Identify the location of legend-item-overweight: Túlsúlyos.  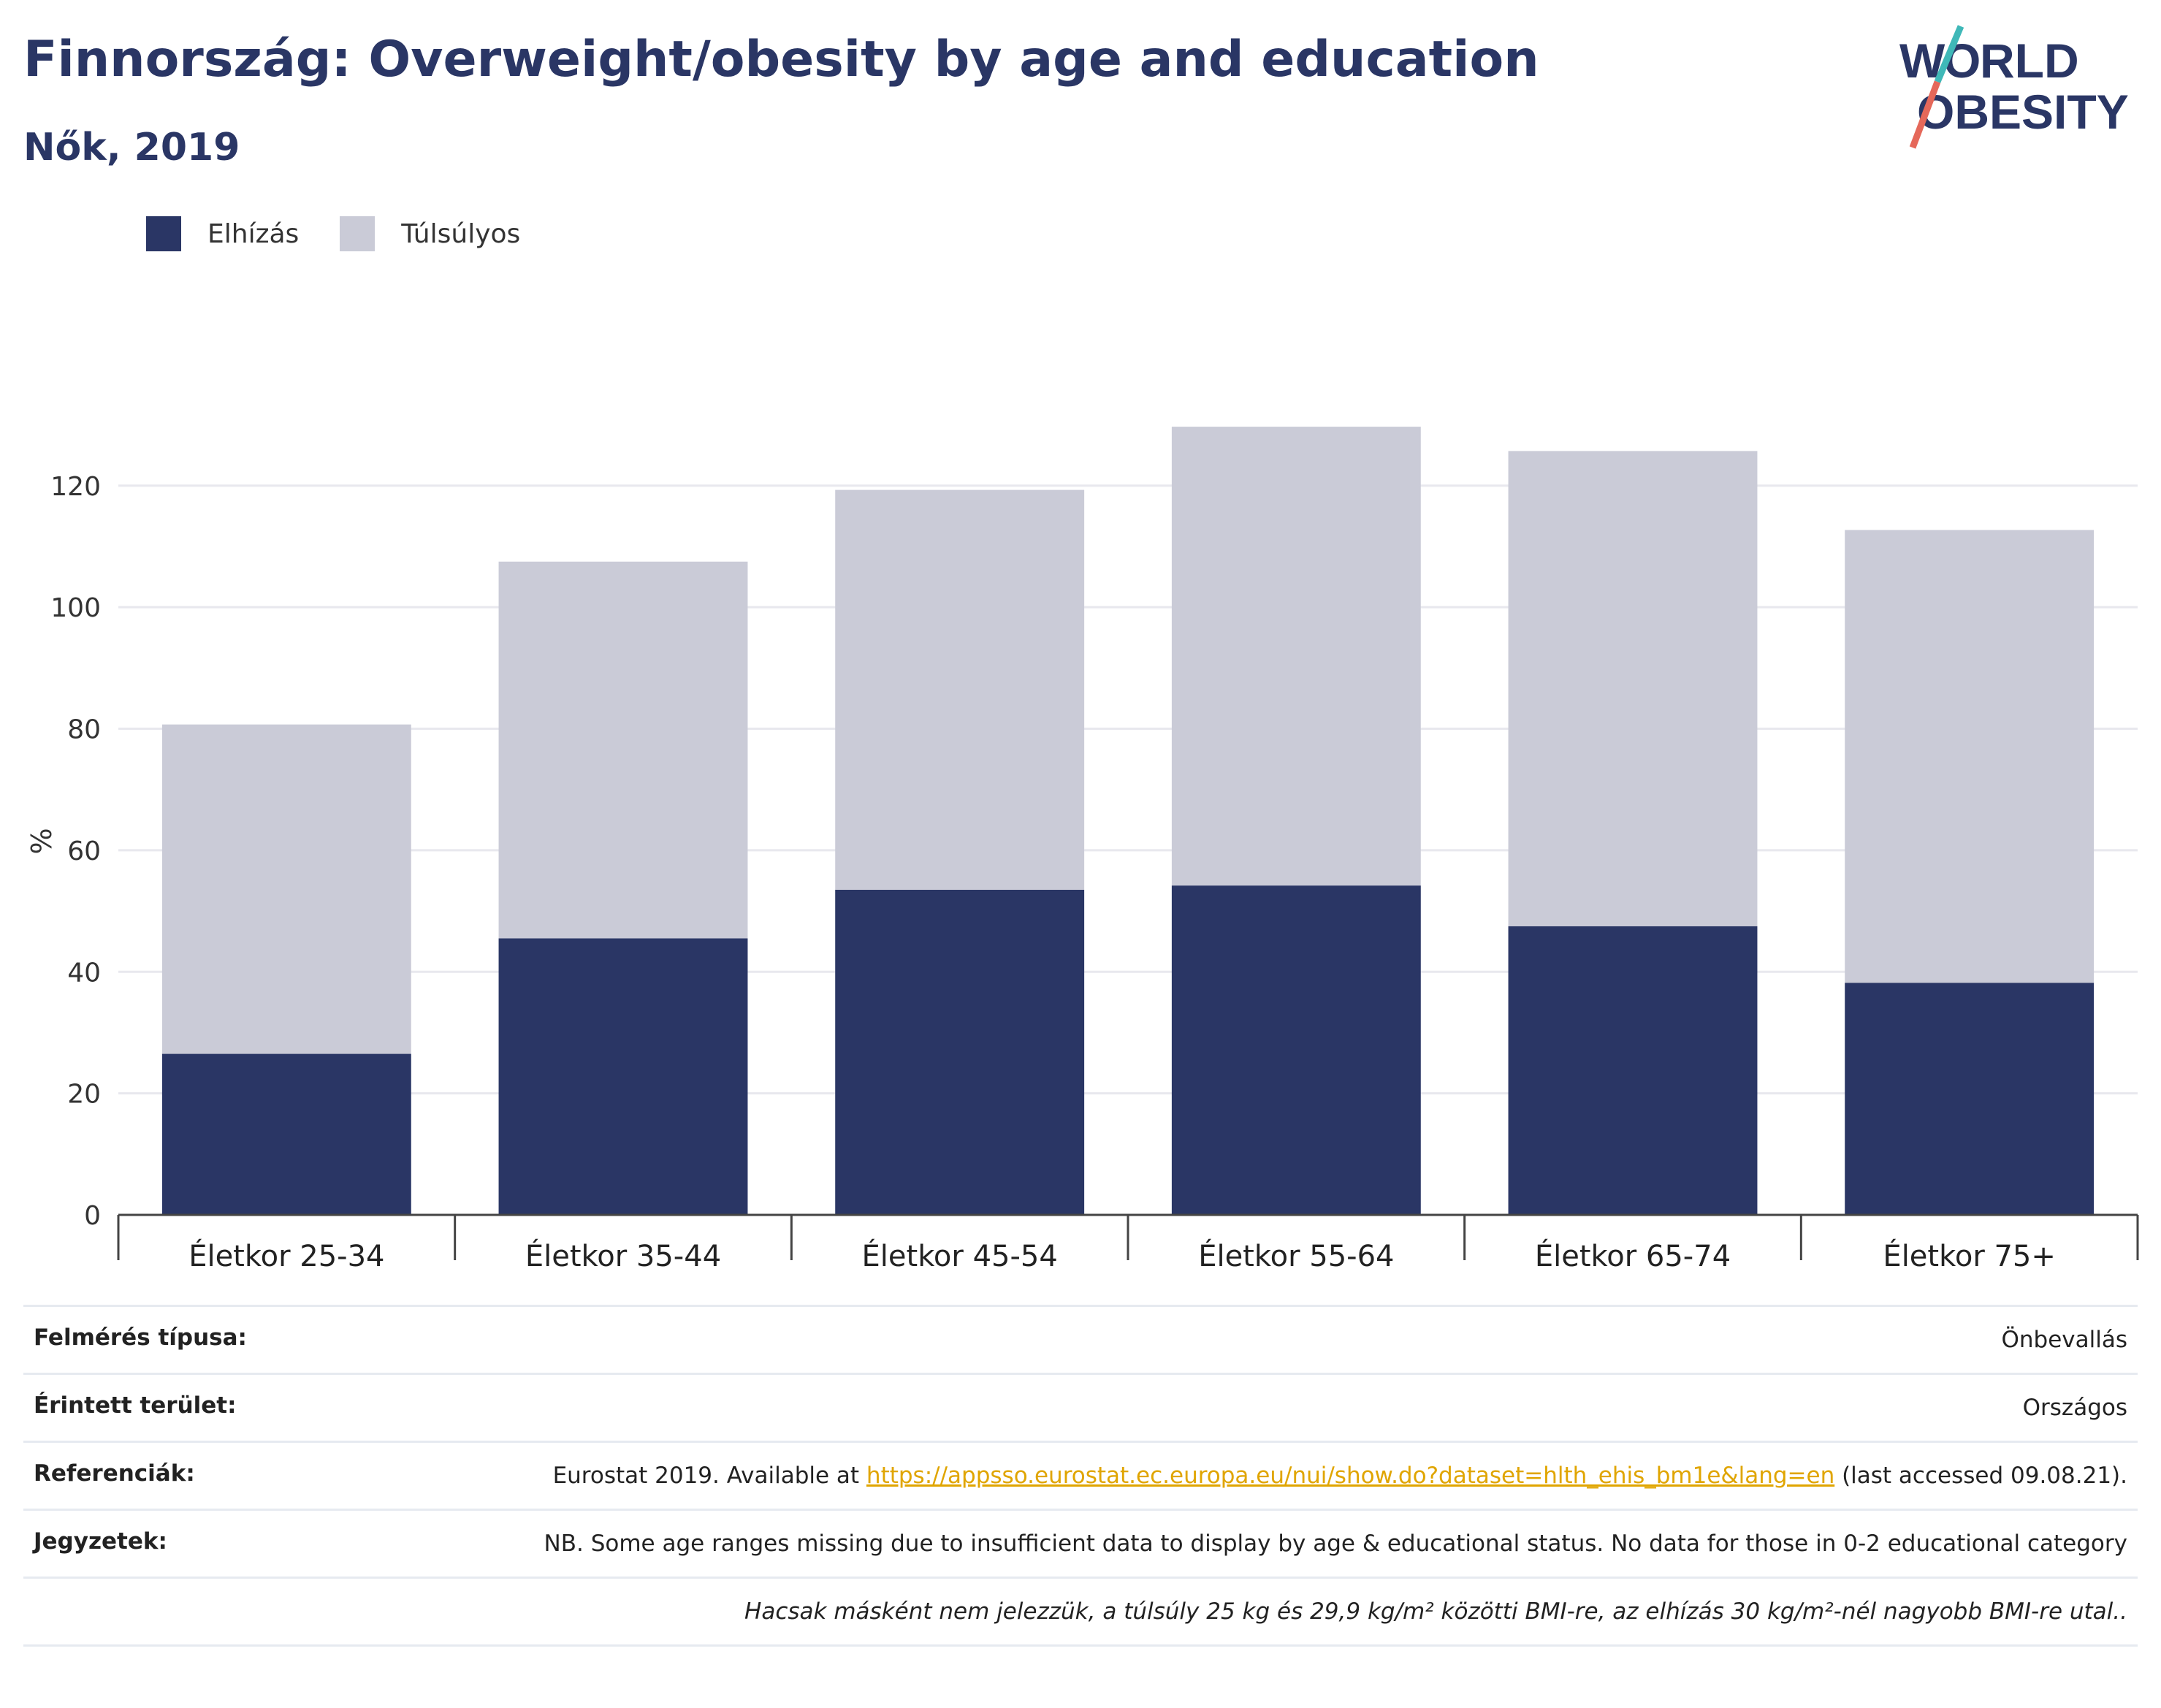
(430, 234).